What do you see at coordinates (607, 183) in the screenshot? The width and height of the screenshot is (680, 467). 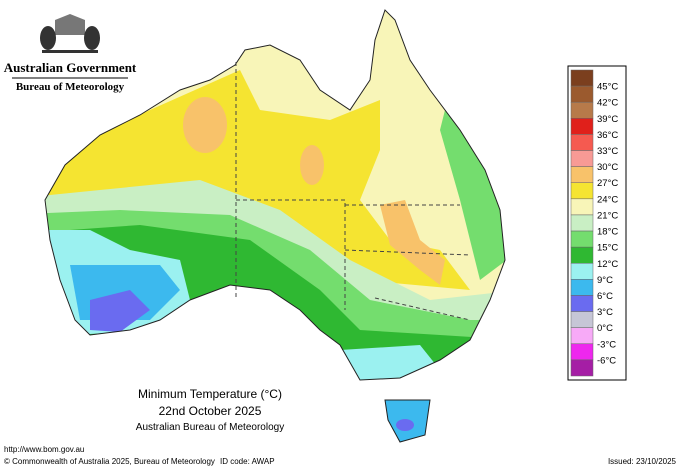 I see `legend-label: 27°C` at bounding box center [607, 183].